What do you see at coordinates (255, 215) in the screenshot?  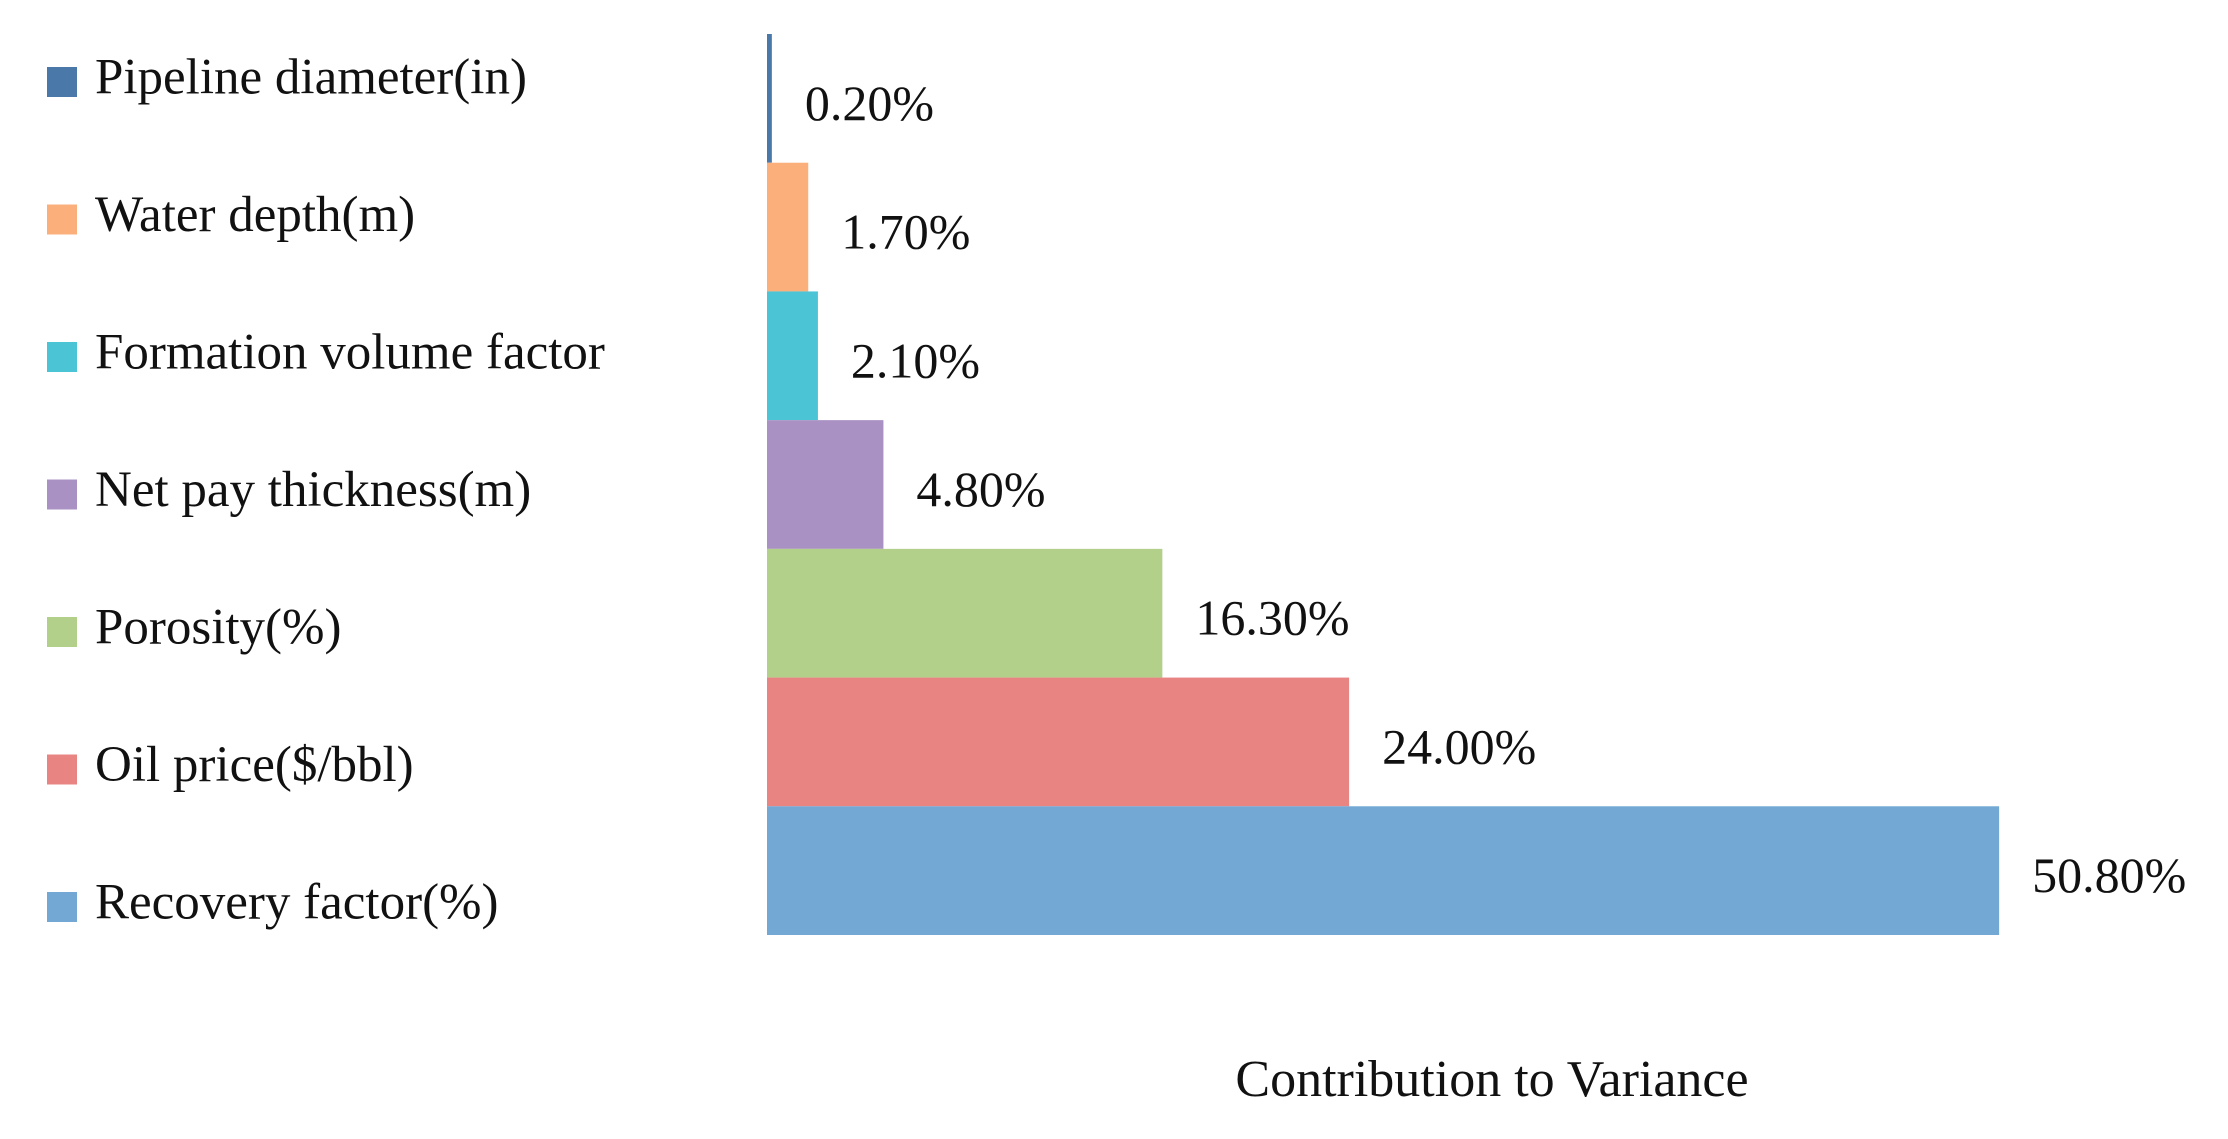 I see `legend-label: Water depth(m)` at bounding box center [255, 215].